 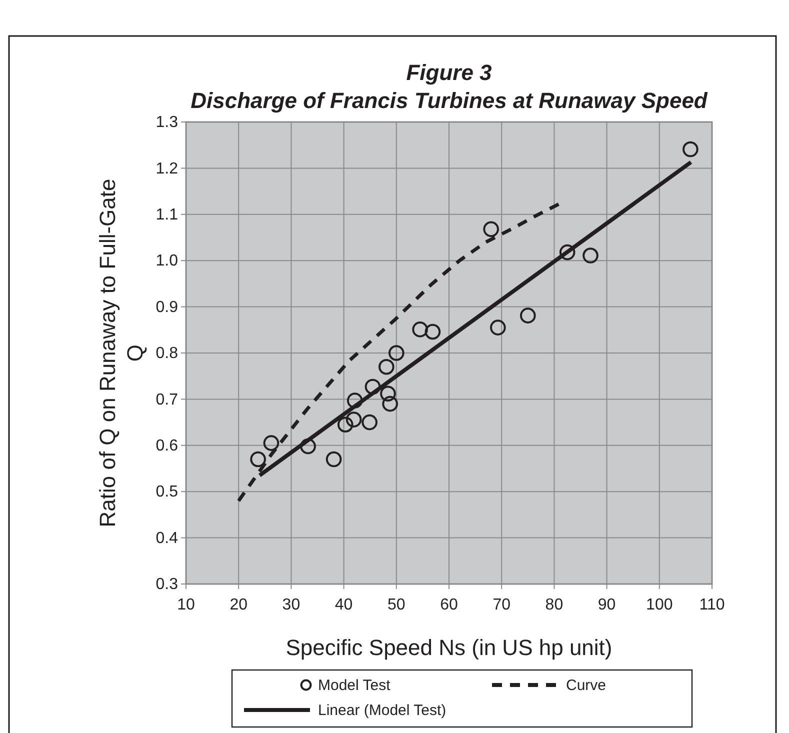 What do you see at coordinates (397, 605) in the screenshot?
I see `x-tick-label: 50` at bounding box center [397, 605].